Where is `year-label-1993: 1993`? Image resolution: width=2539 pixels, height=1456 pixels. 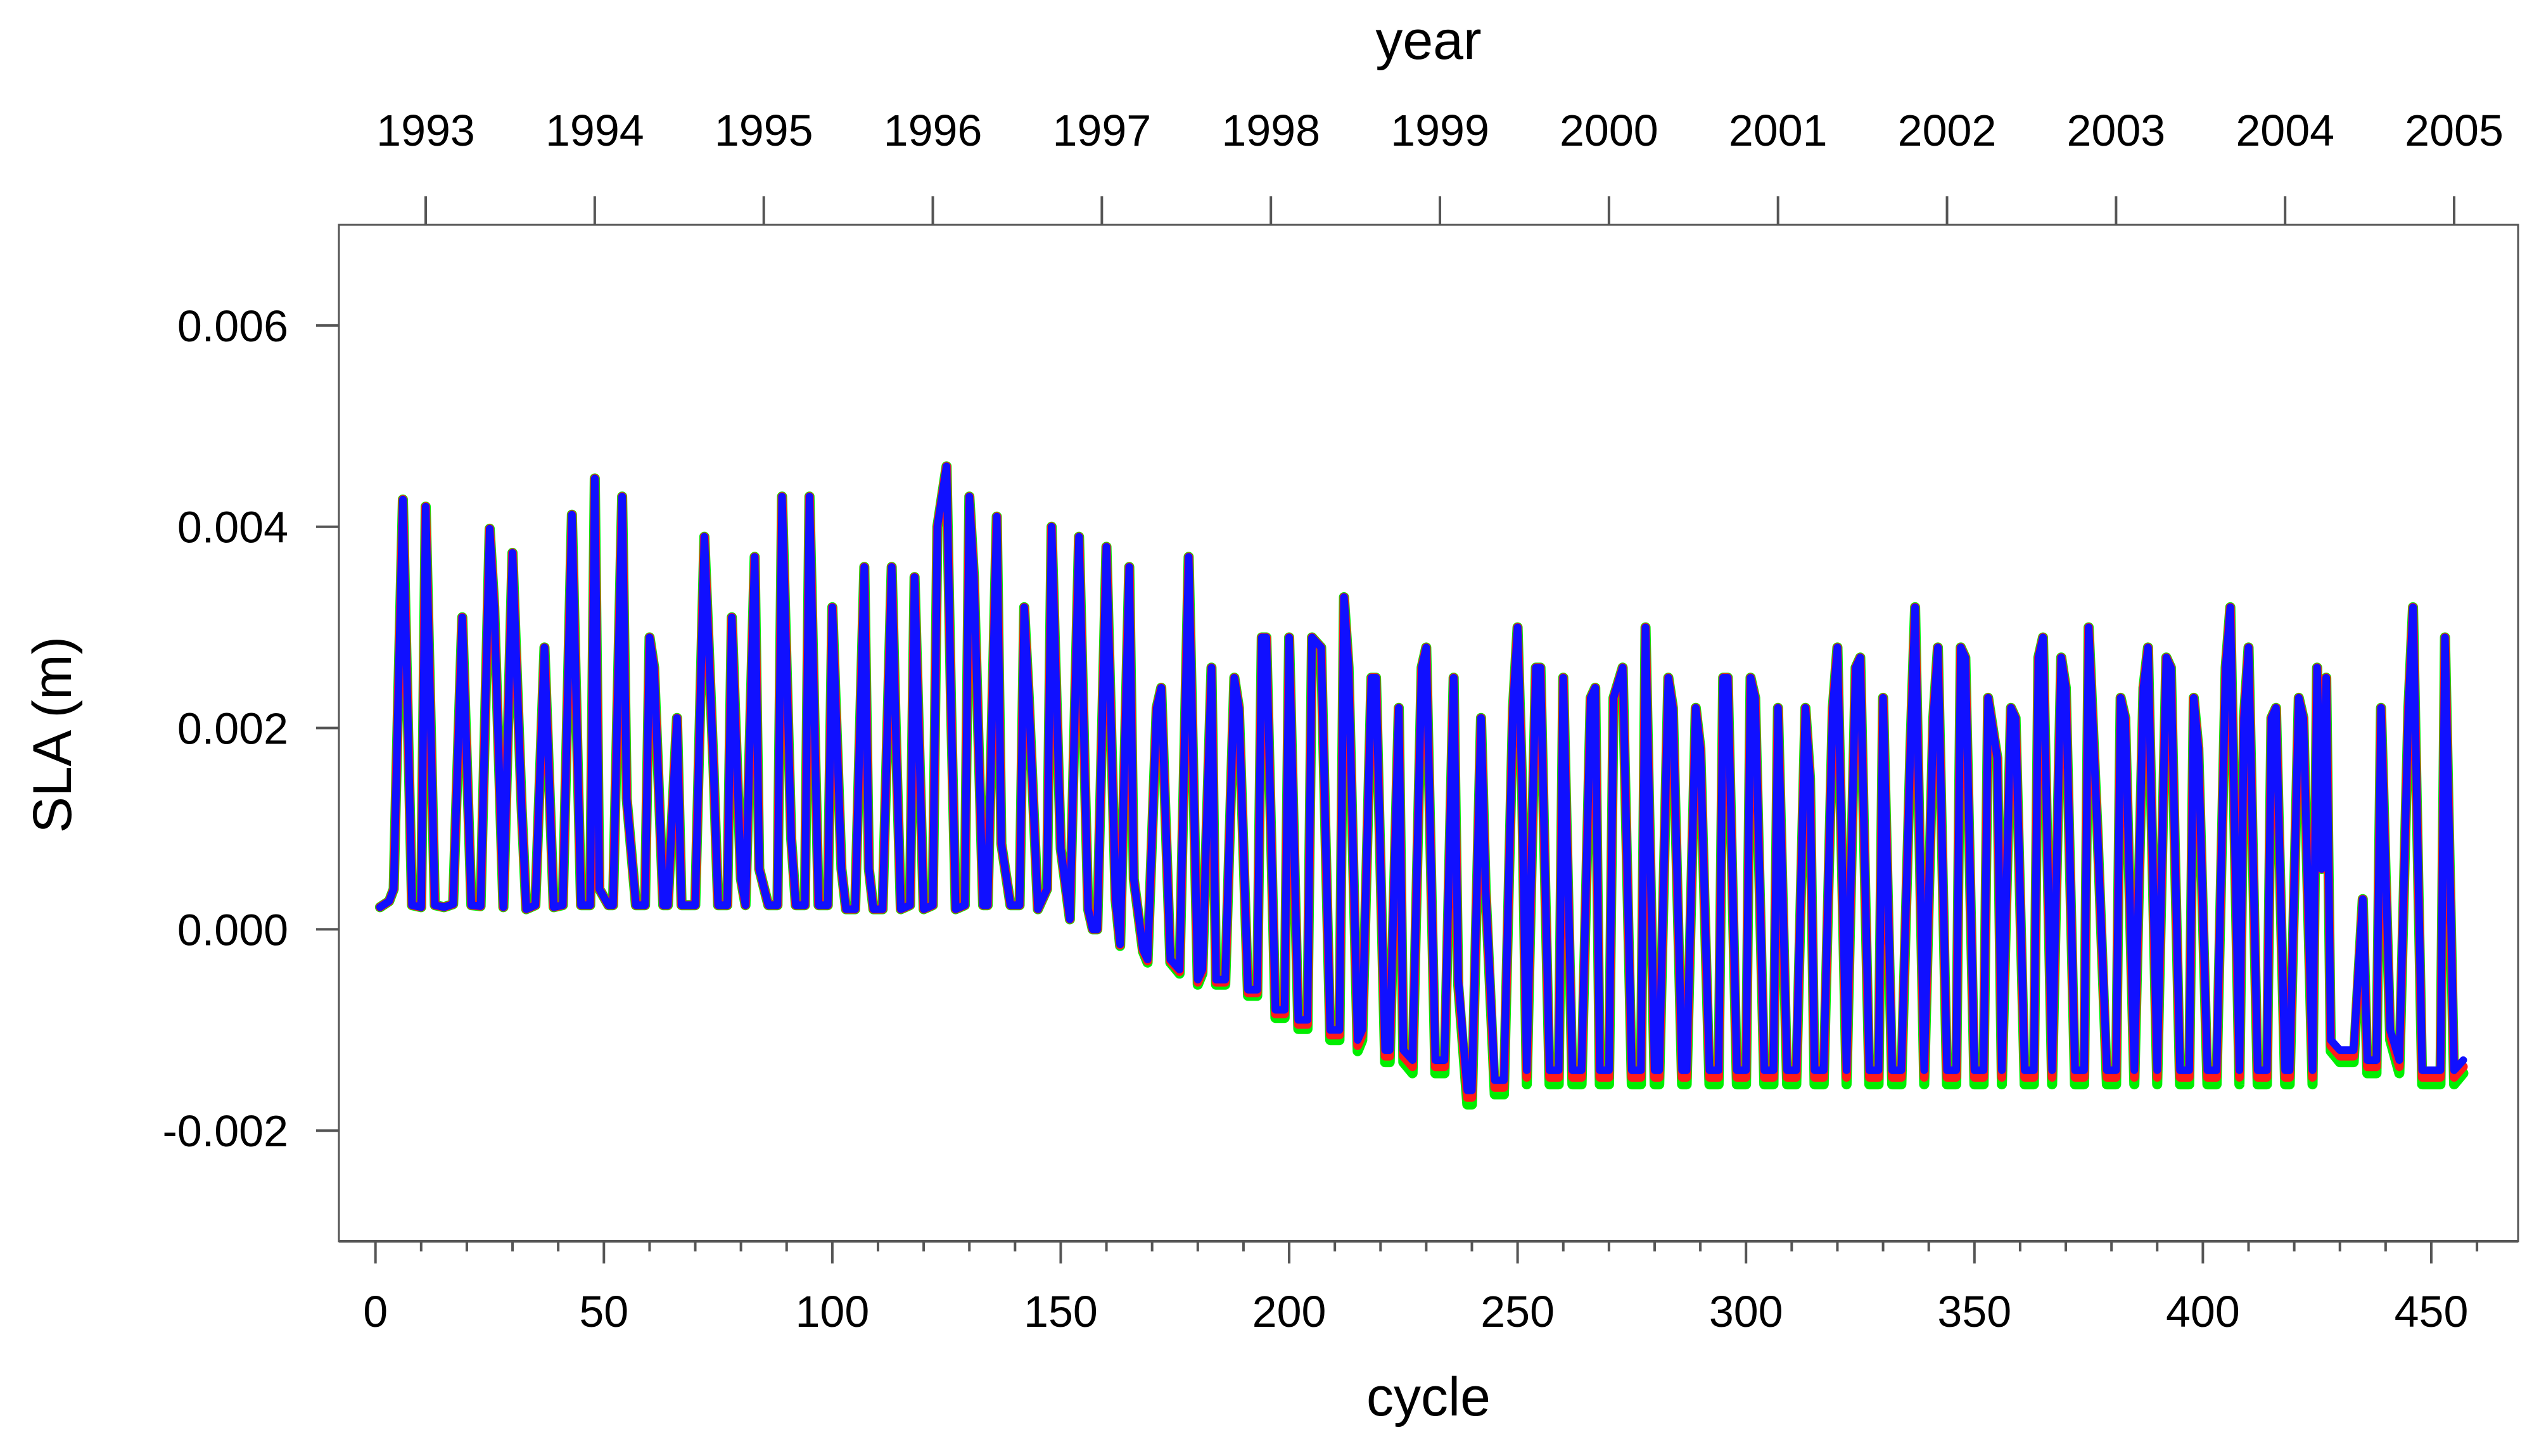
year-label-1993: 1993 is located at coordinates (425, 130).